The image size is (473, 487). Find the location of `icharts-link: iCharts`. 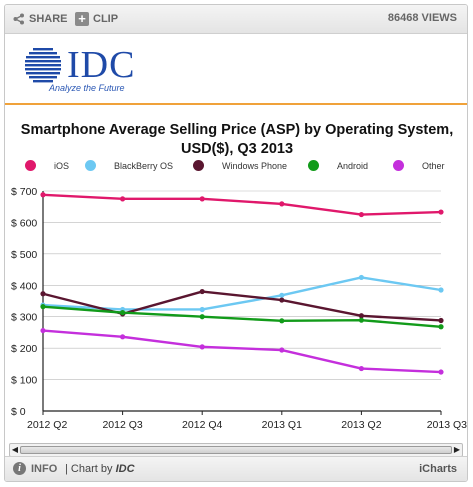

icharts-link: iCharts is located at coordinates (438, 469).